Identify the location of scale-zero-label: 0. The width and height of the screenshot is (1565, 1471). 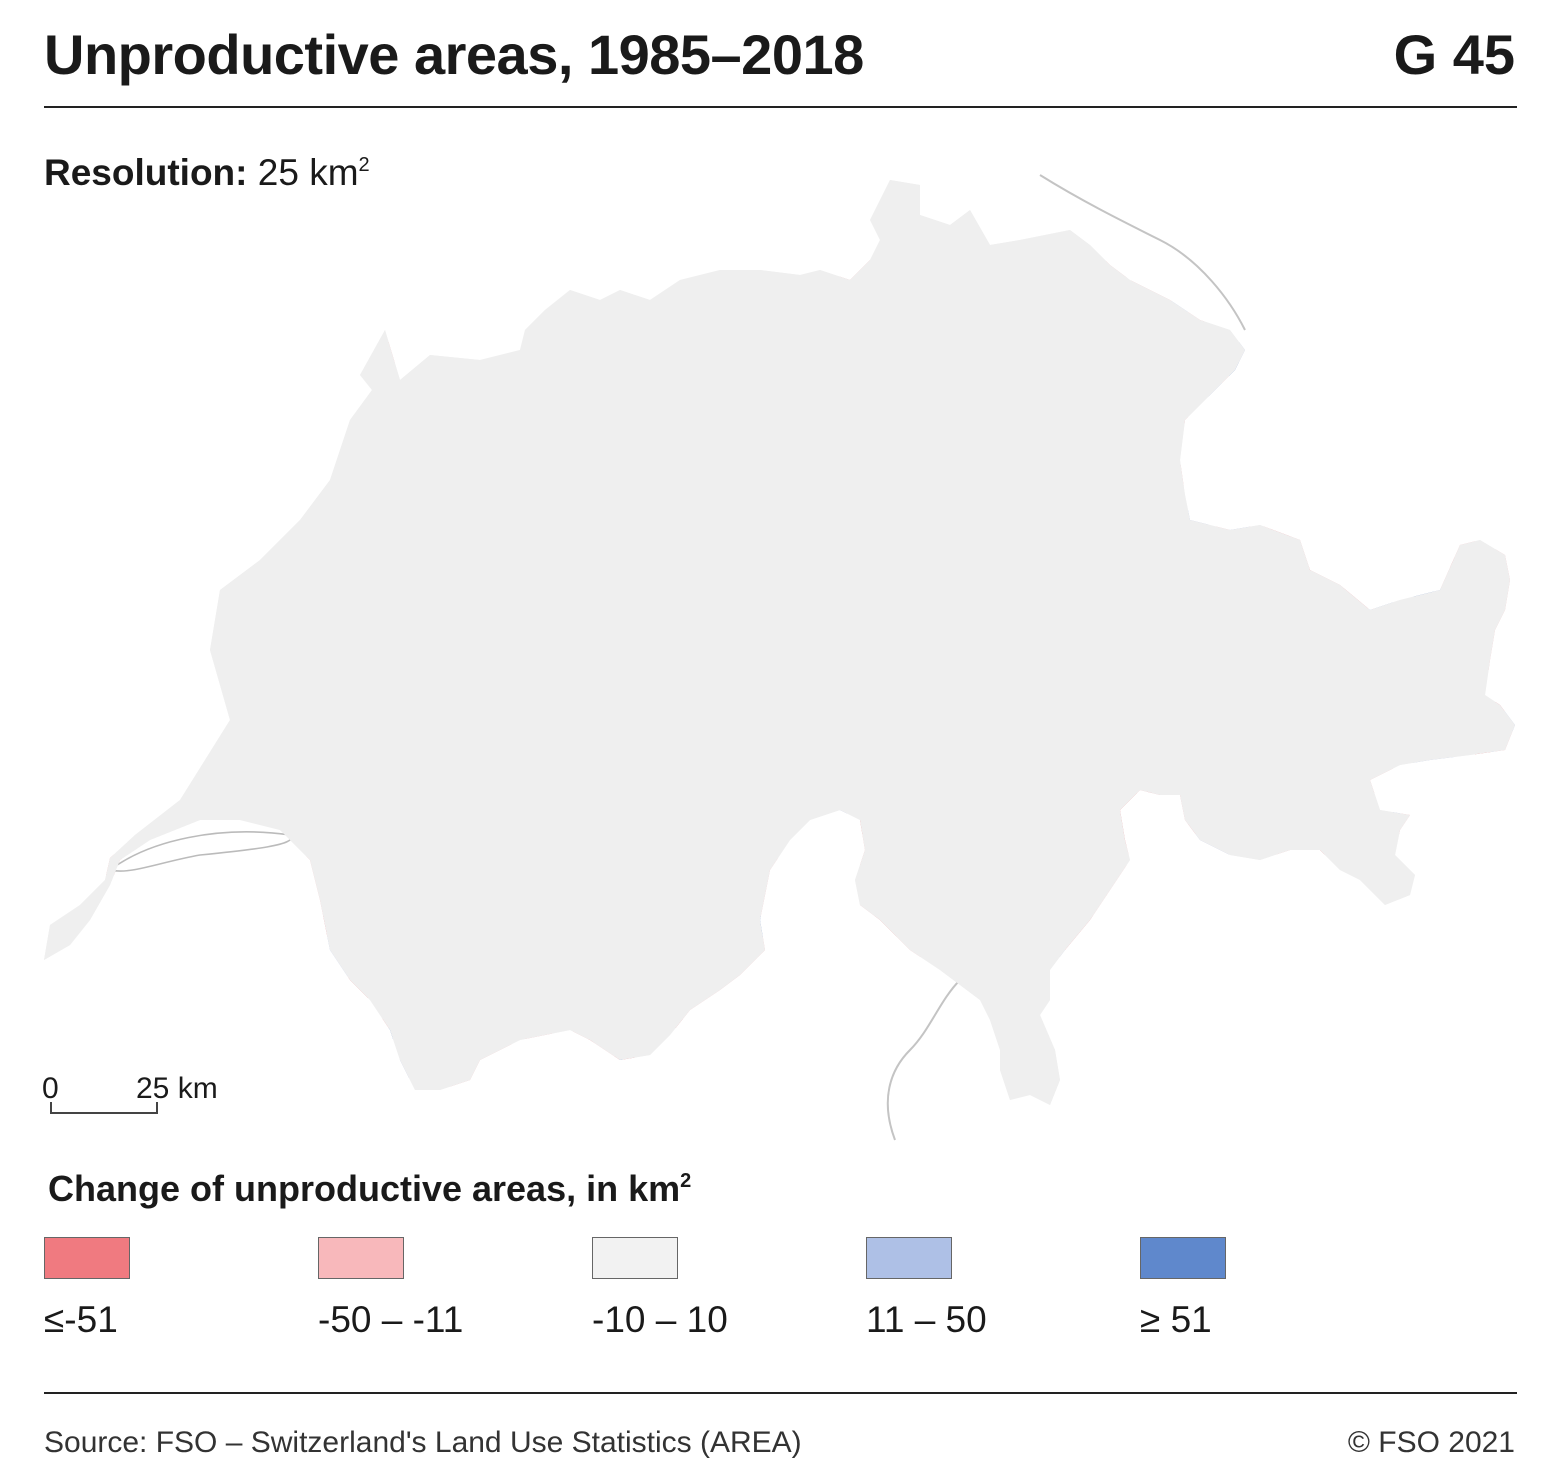
(50, 1088).